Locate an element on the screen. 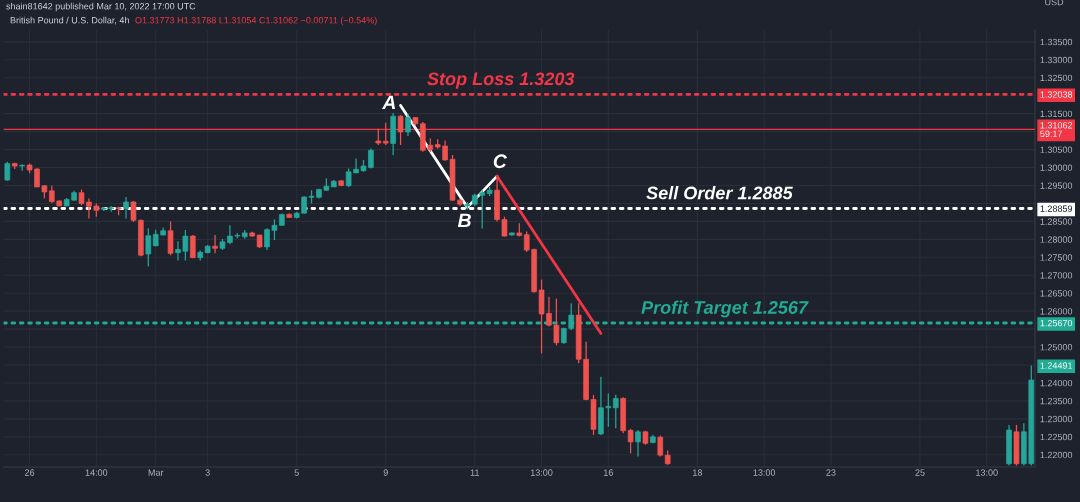 This screenshot has width=1080, height=502. y-tick-label: 1.28500 is located at coordinates (1056, 221).